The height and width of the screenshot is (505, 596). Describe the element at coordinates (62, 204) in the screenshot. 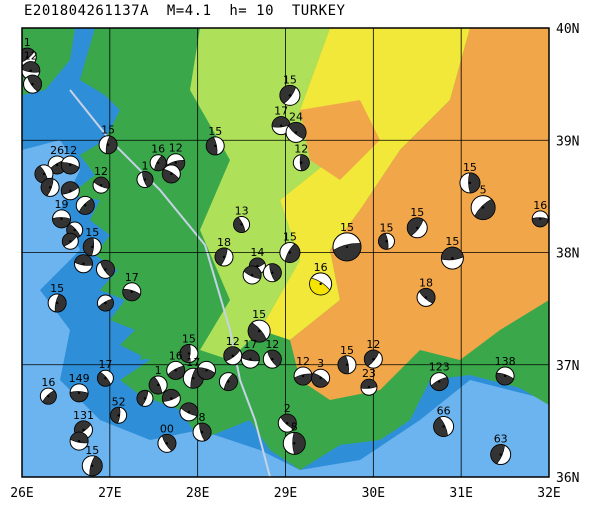

I see `depth-label: 19` at that location.